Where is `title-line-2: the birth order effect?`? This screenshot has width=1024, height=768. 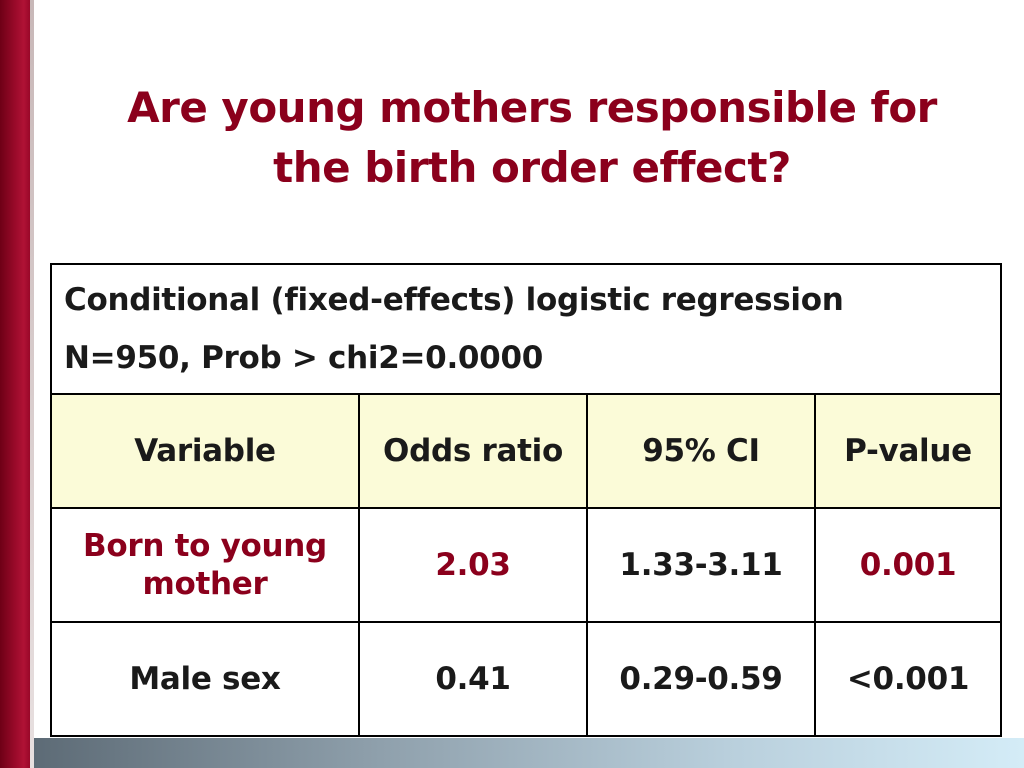
title-line-2: the birth order effect? is located at coordinates (532, 167).